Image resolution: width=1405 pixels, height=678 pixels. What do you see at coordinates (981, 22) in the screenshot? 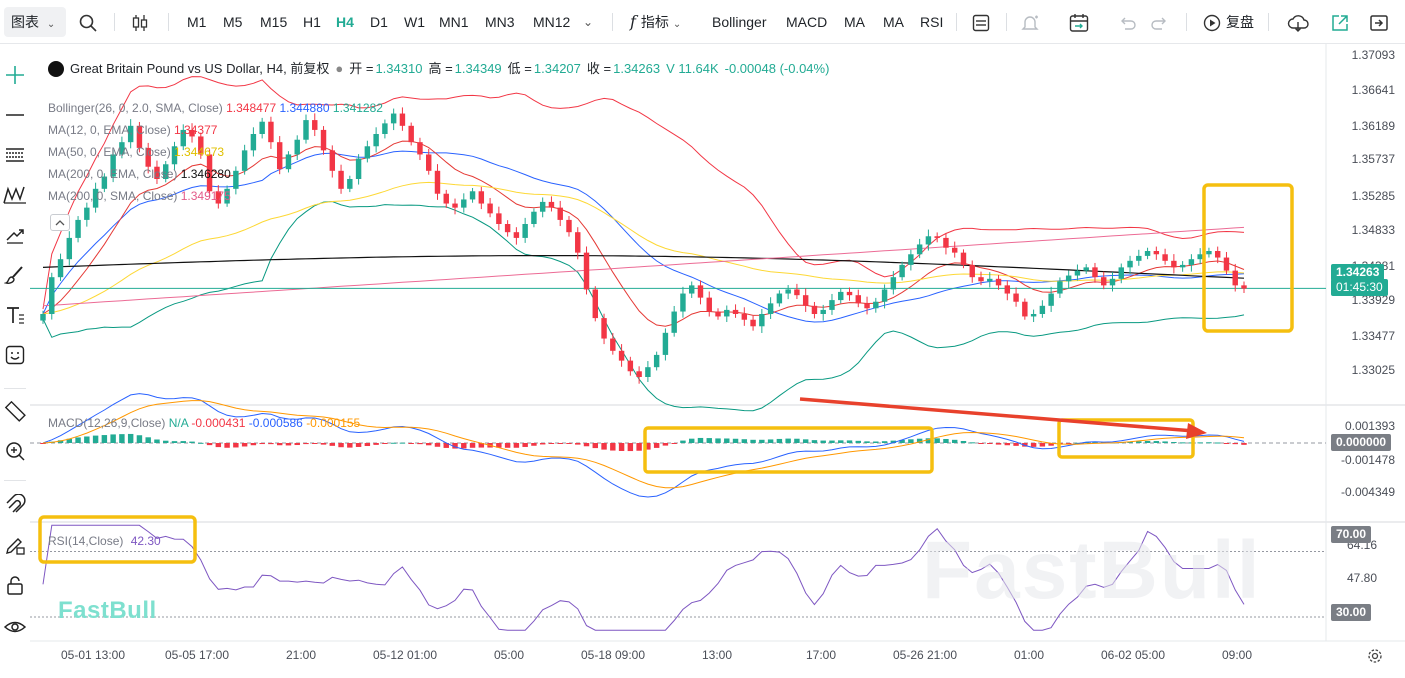
I see `template-button` at bounding box center [981, 22].